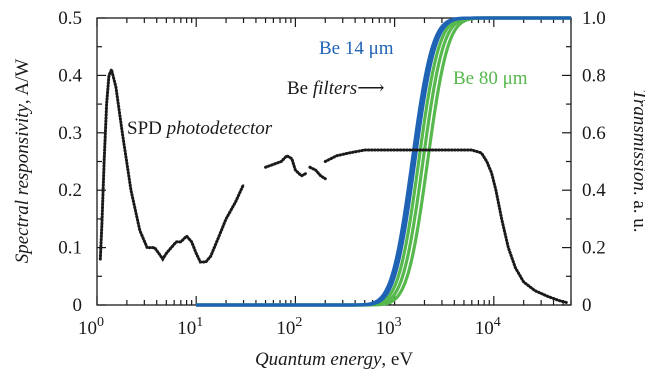 The height and width of the screenshot is (376, 645). I want to click on y-right-tick-label: 0, so click(587, 305).